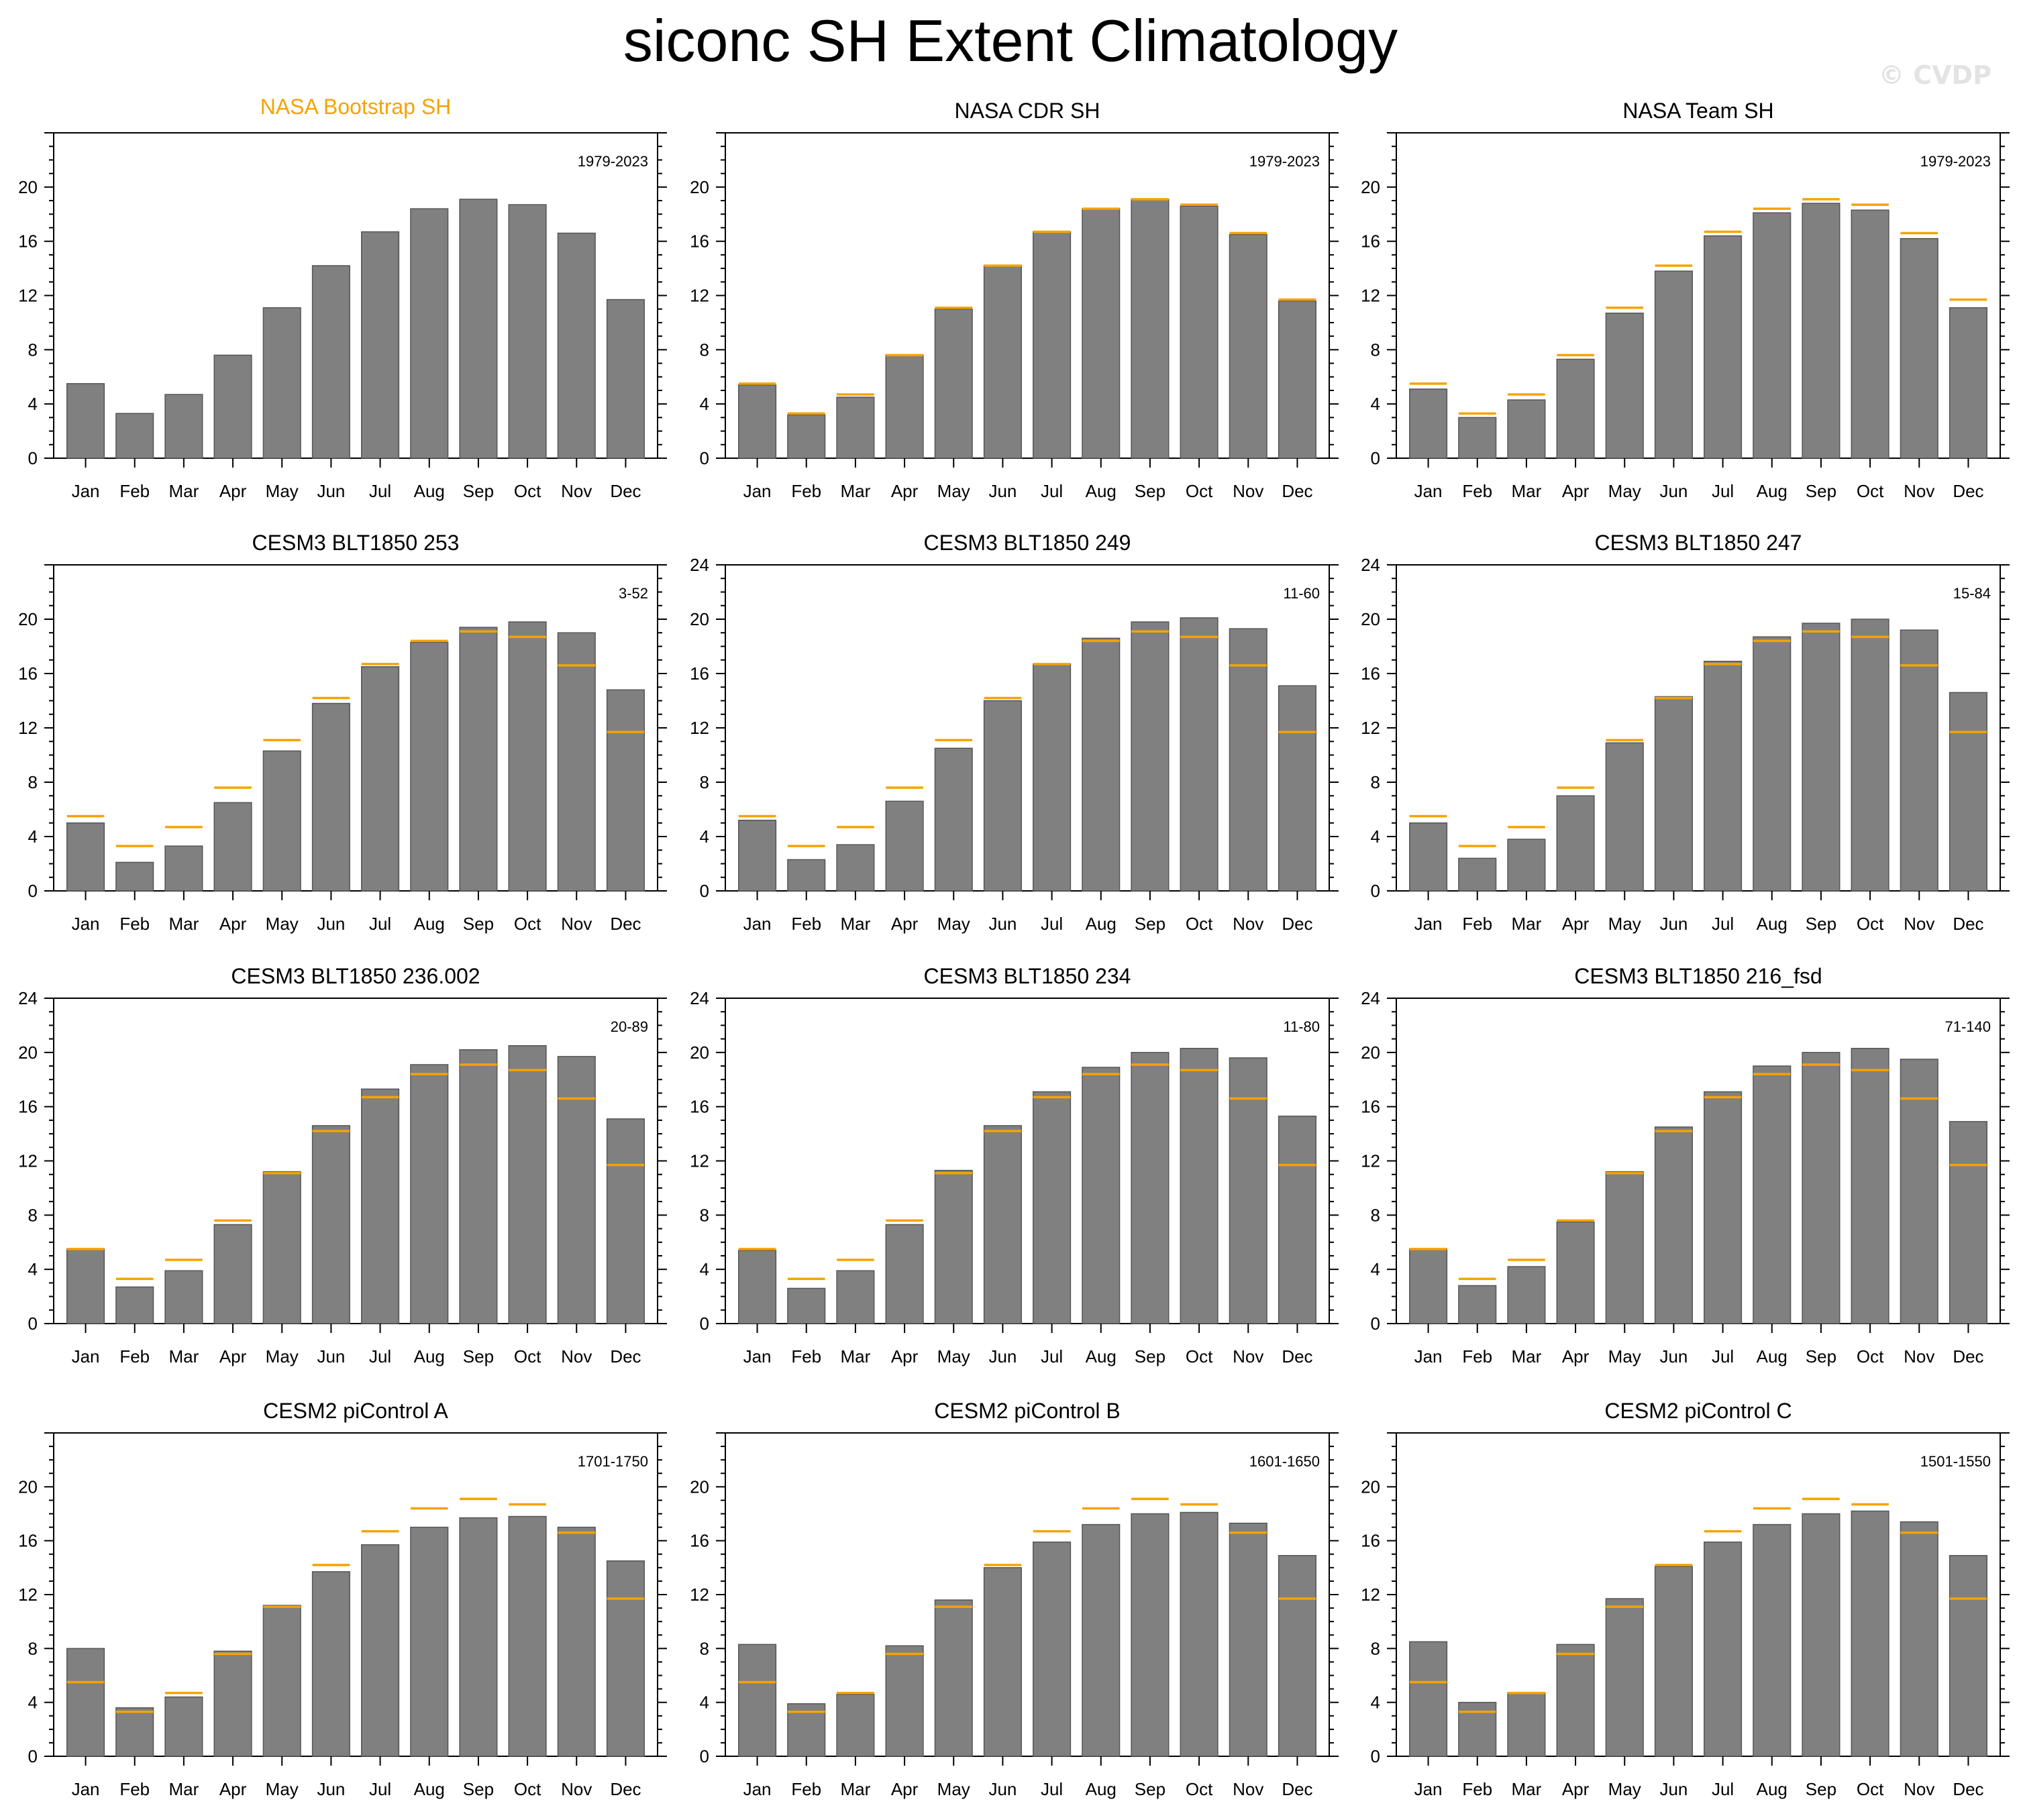 The height and width of the screenshot is (1820, 2021). Describe the element at coordinates (478, 1186) in the screenshot. I see `bar-sep` at that location.